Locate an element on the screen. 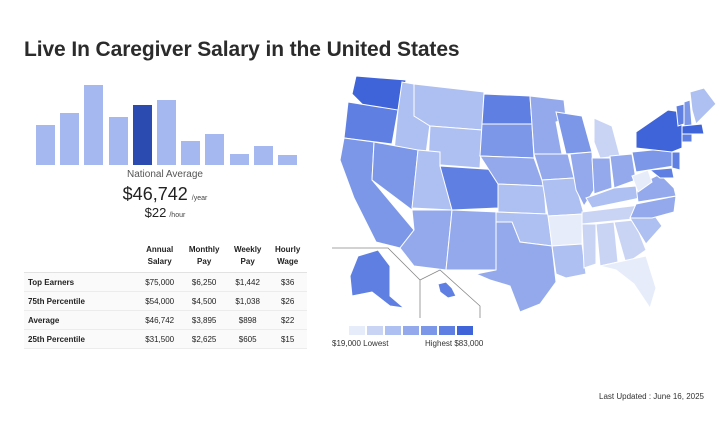 The width and height of the screenshot is (728, 440). annual-salary-value: $46,742 is located at coordinates (155, 194).